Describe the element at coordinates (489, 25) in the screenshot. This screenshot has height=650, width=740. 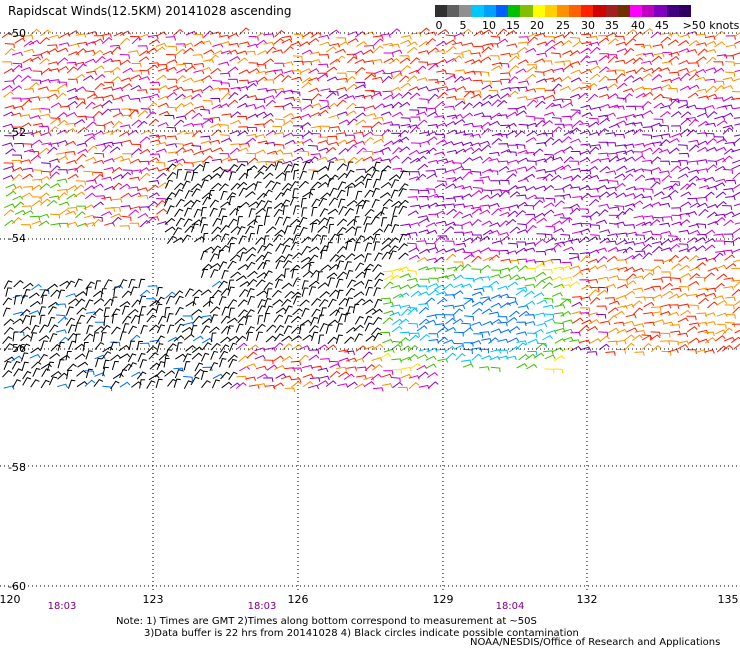
I see `legend-tick: 10` at that location.